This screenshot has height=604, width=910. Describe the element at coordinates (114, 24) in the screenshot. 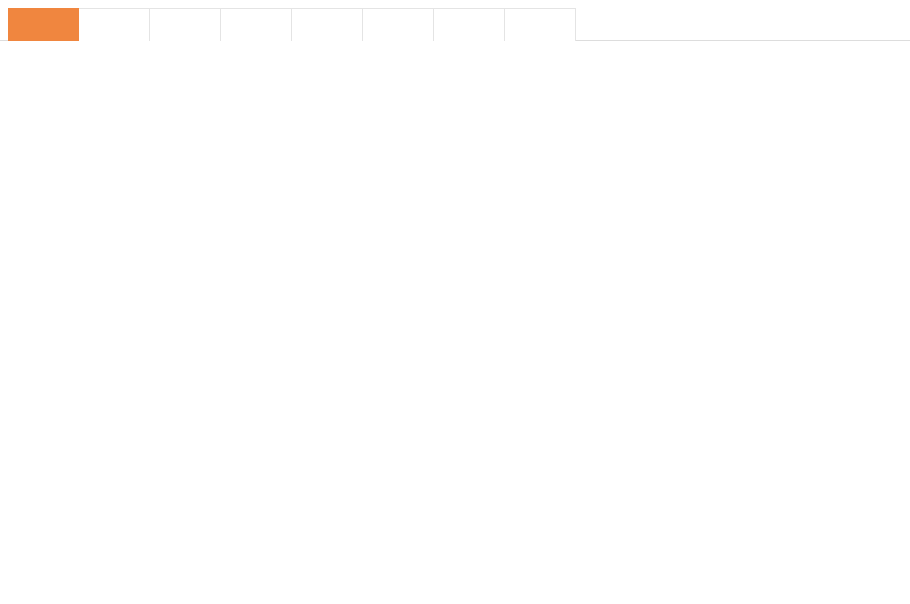

I see `tab-week` at that location.